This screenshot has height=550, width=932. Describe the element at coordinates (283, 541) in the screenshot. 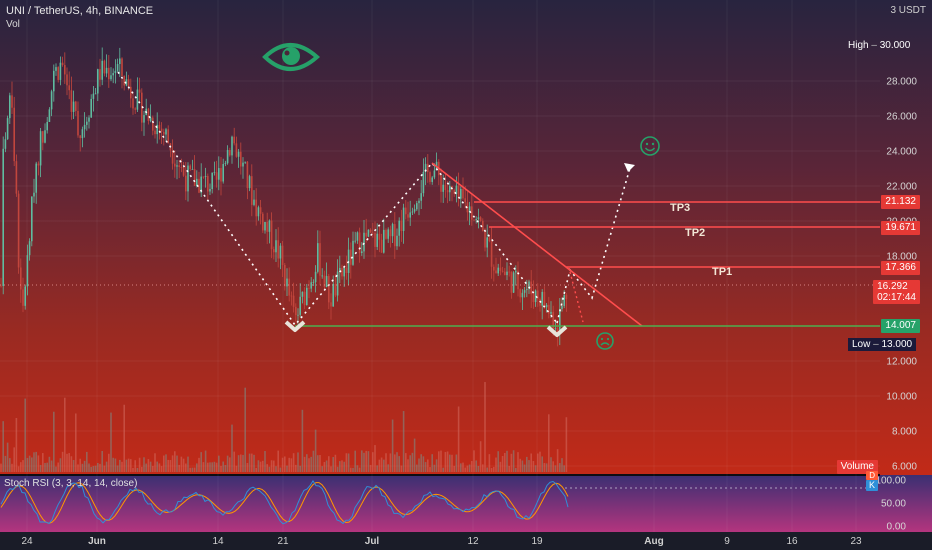

I see `time-tick-label: 21` at that location.